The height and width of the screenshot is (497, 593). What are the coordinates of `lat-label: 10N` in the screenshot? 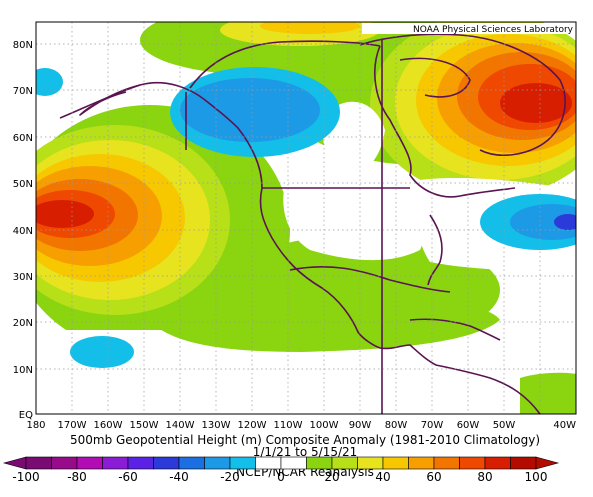 It's located at (23, 370).